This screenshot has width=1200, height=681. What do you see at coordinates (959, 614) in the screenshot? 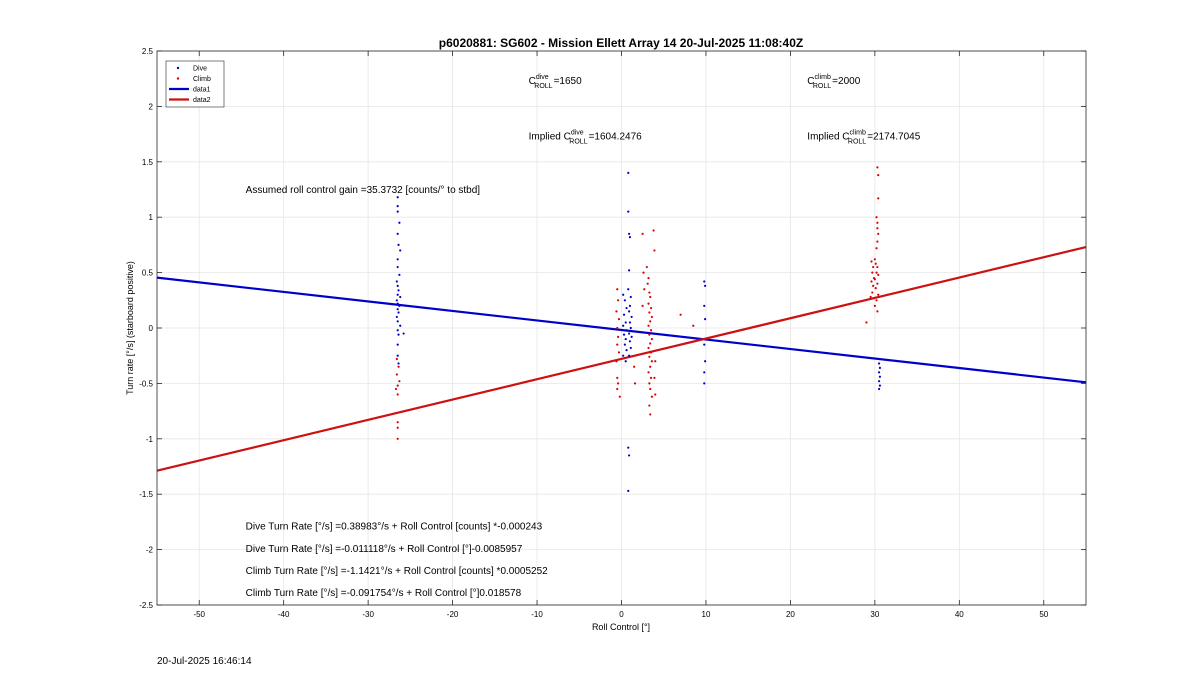
I see `x-tick-label: 40` at bounding box center [959, 614].